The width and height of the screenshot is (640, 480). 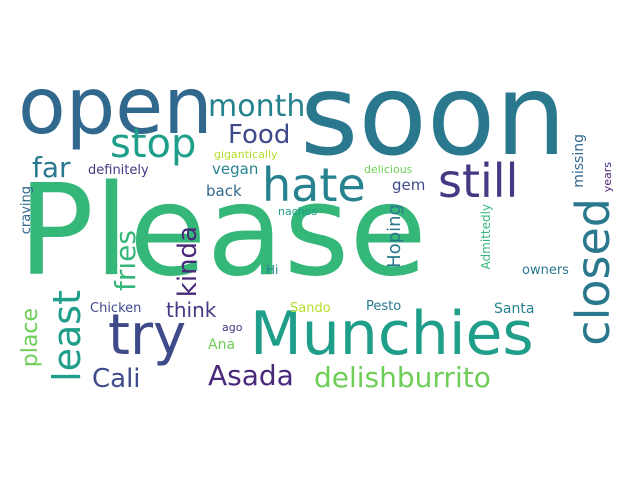 What do you see at coordinates (409, 185) in the screenshot?
I see `word-gem: gem` at bounding box center [409, 185].